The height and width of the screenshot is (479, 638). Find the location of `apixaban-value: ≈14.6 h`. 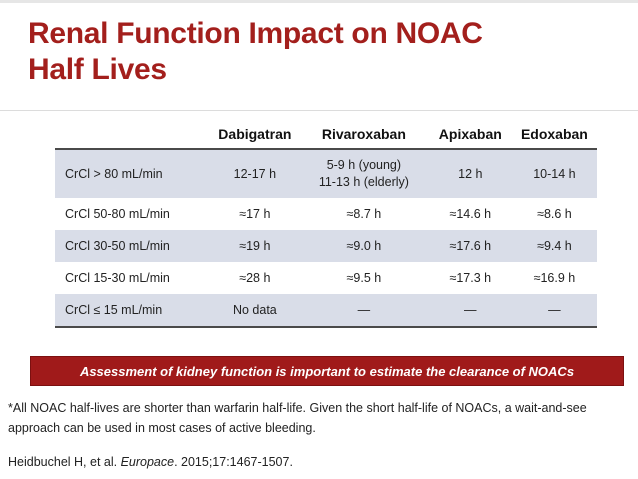

apixaban-value: ≈14.6 h is located at coordinates (470, 214).